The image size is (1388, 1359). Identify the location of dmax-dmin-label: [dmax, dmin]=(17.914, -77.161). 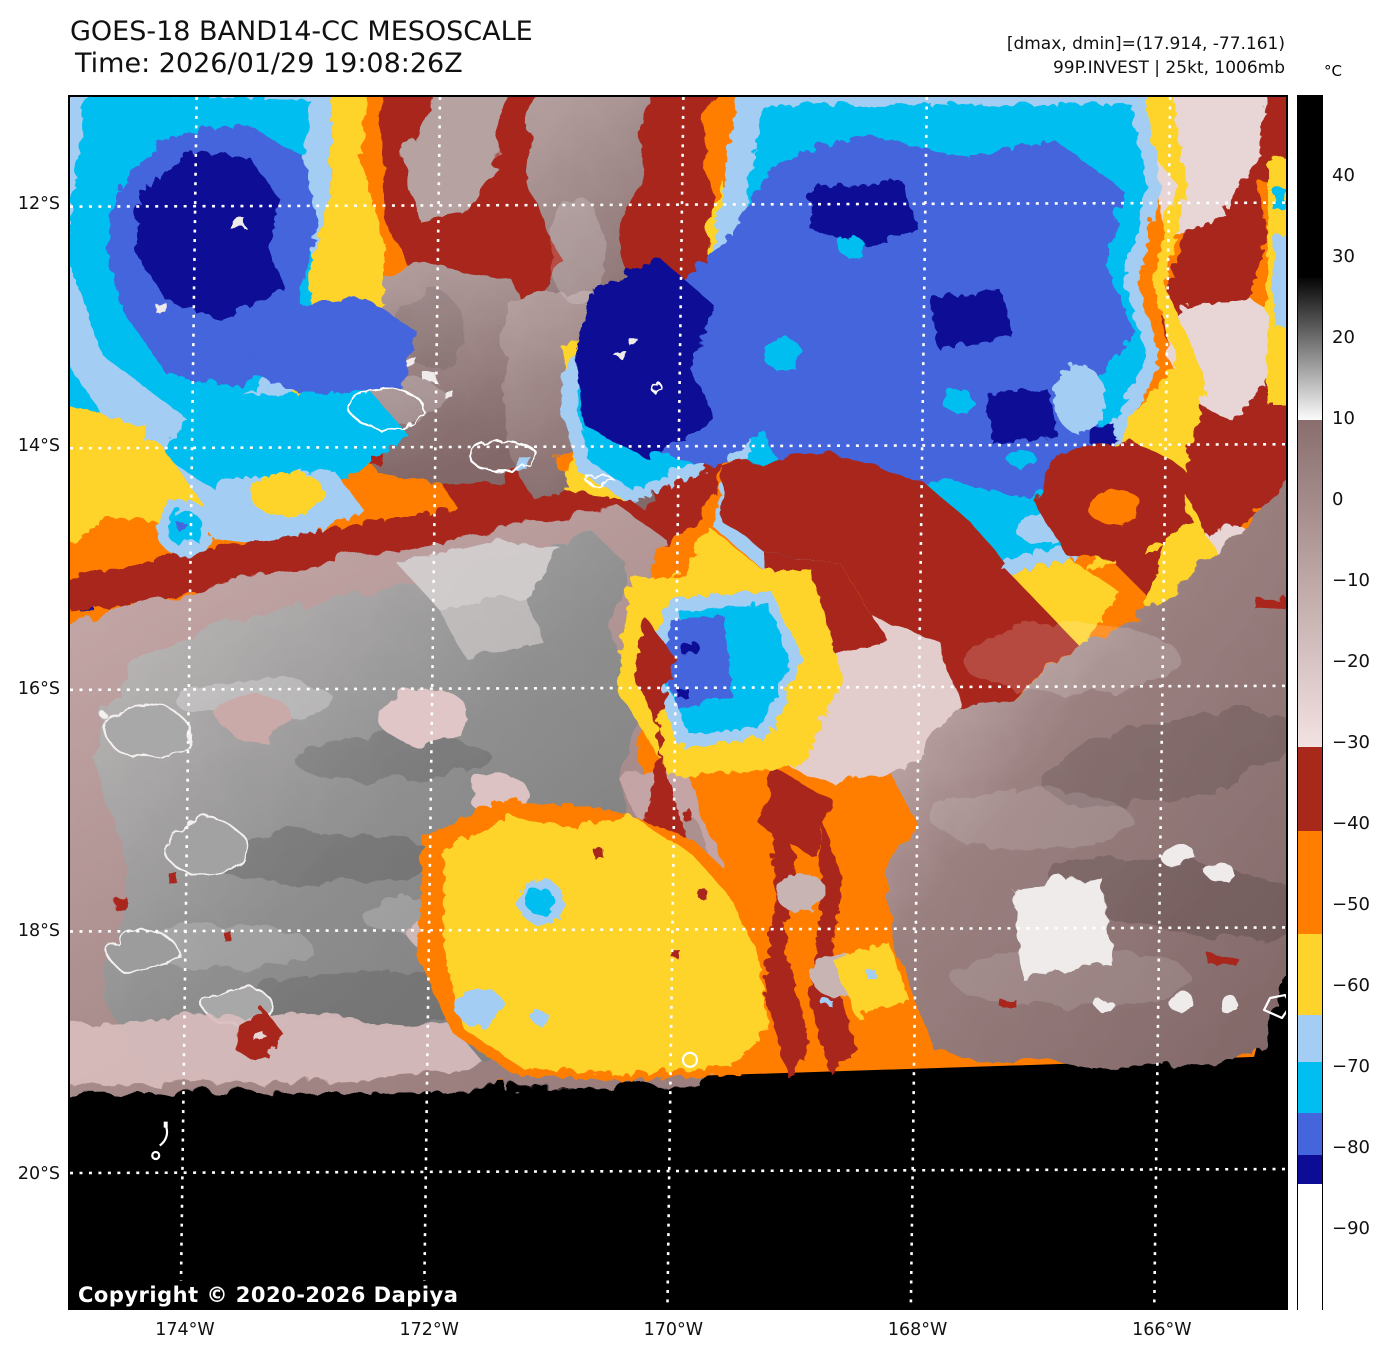
(1145, 44).